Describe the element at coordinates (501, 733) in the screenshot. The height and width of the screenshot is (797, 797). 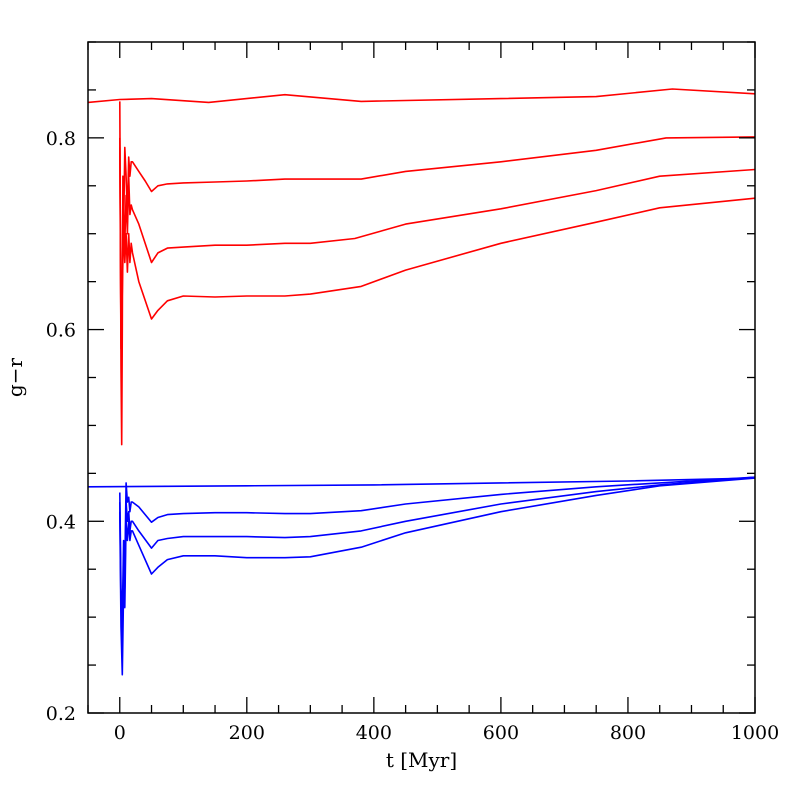
I see `x-tick-label: 600` at that location.